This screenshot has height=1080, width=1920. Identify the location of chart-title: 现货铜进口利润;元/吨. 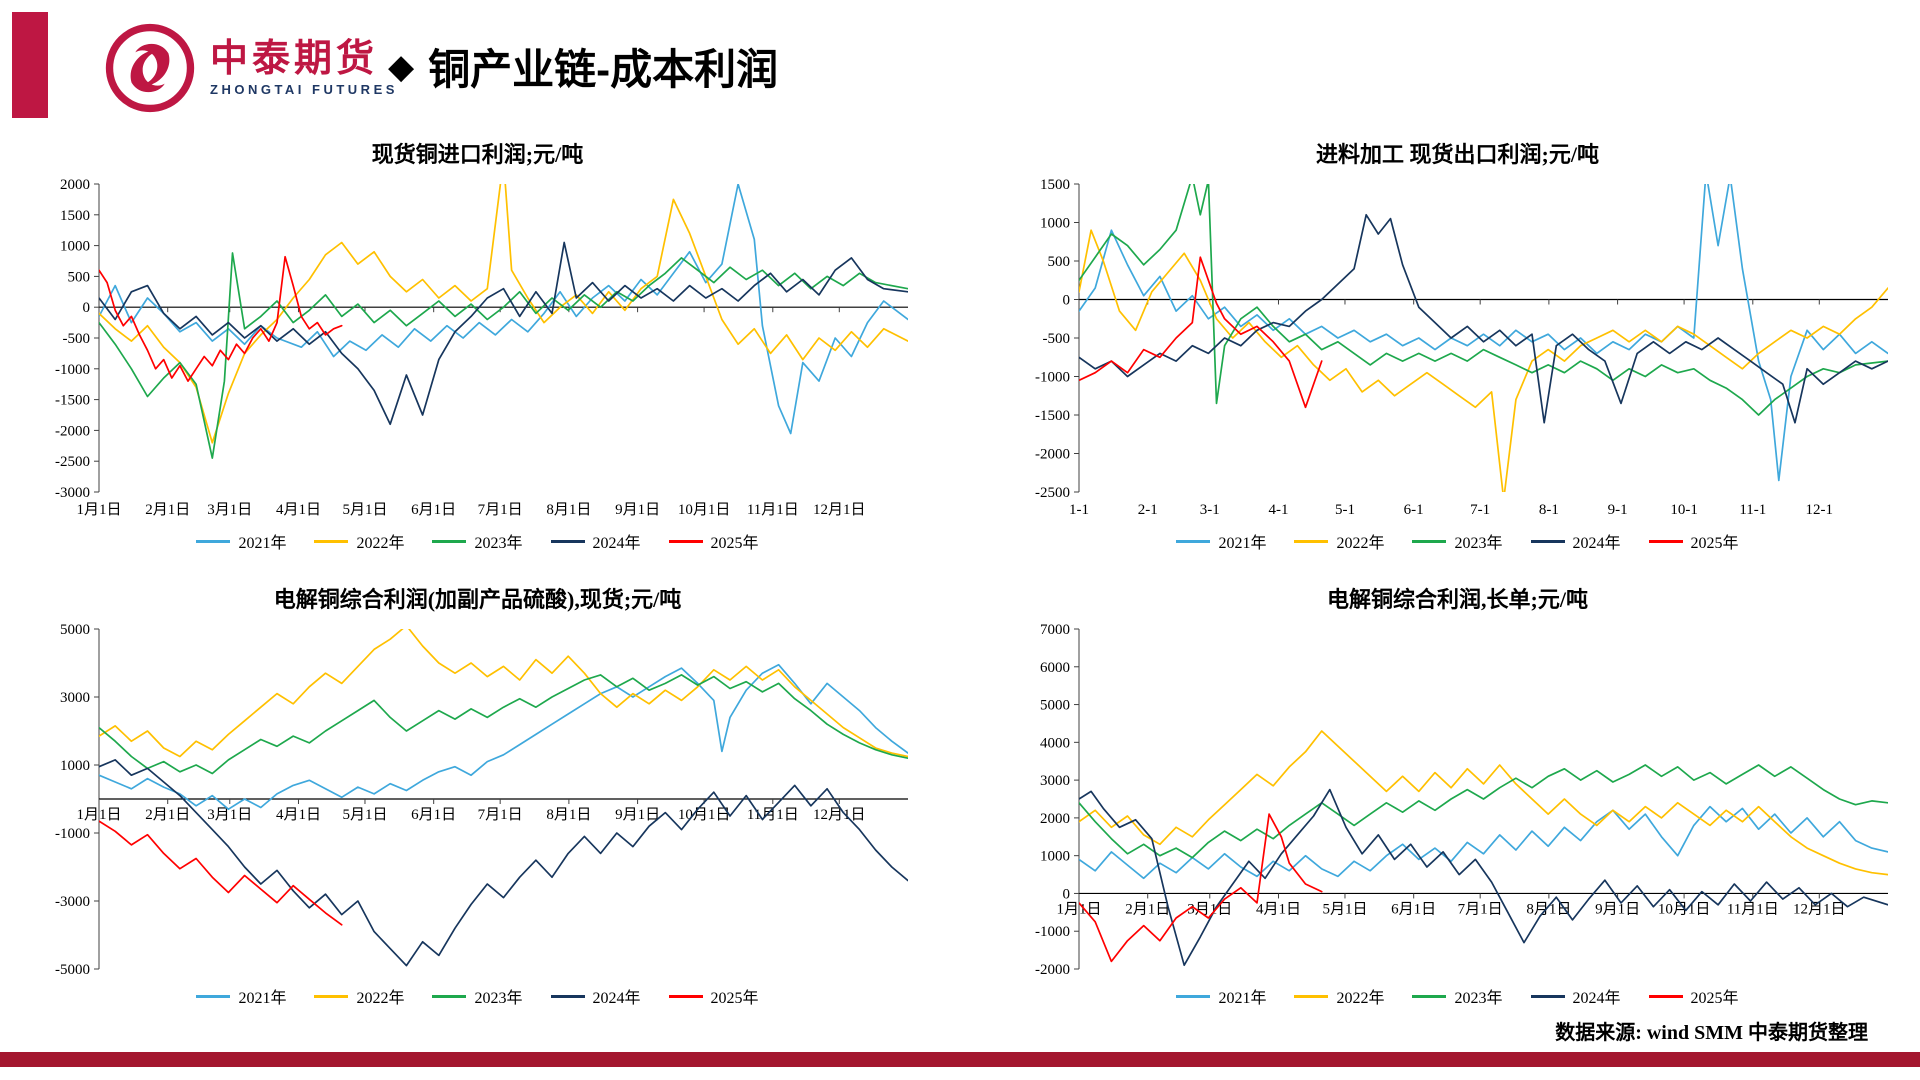
(477, 154).